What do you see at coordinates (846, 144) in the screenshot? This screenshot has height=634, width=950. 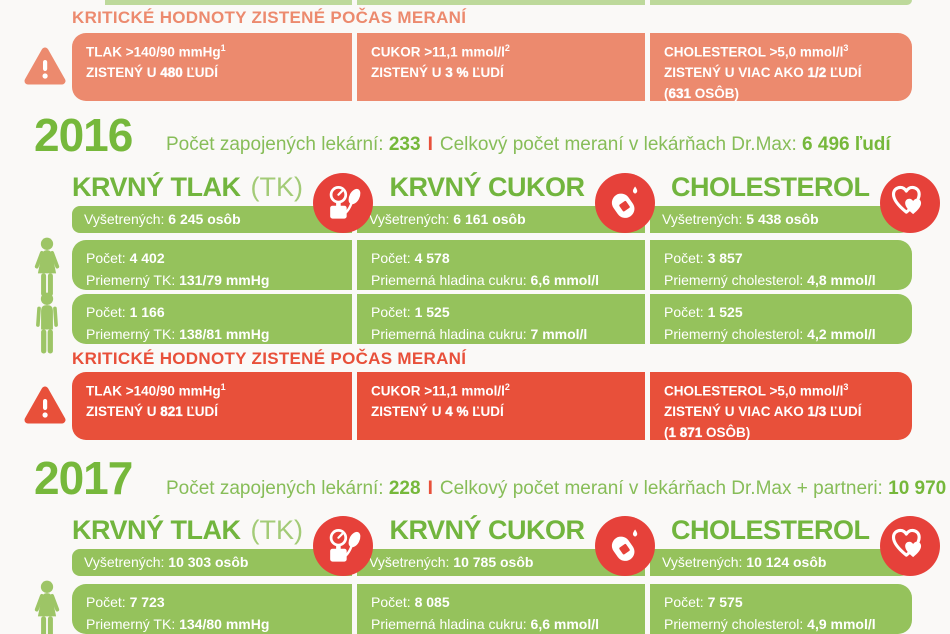 I see `measurements-count: 6 496 ľudí` at bounding box center [846, 144].